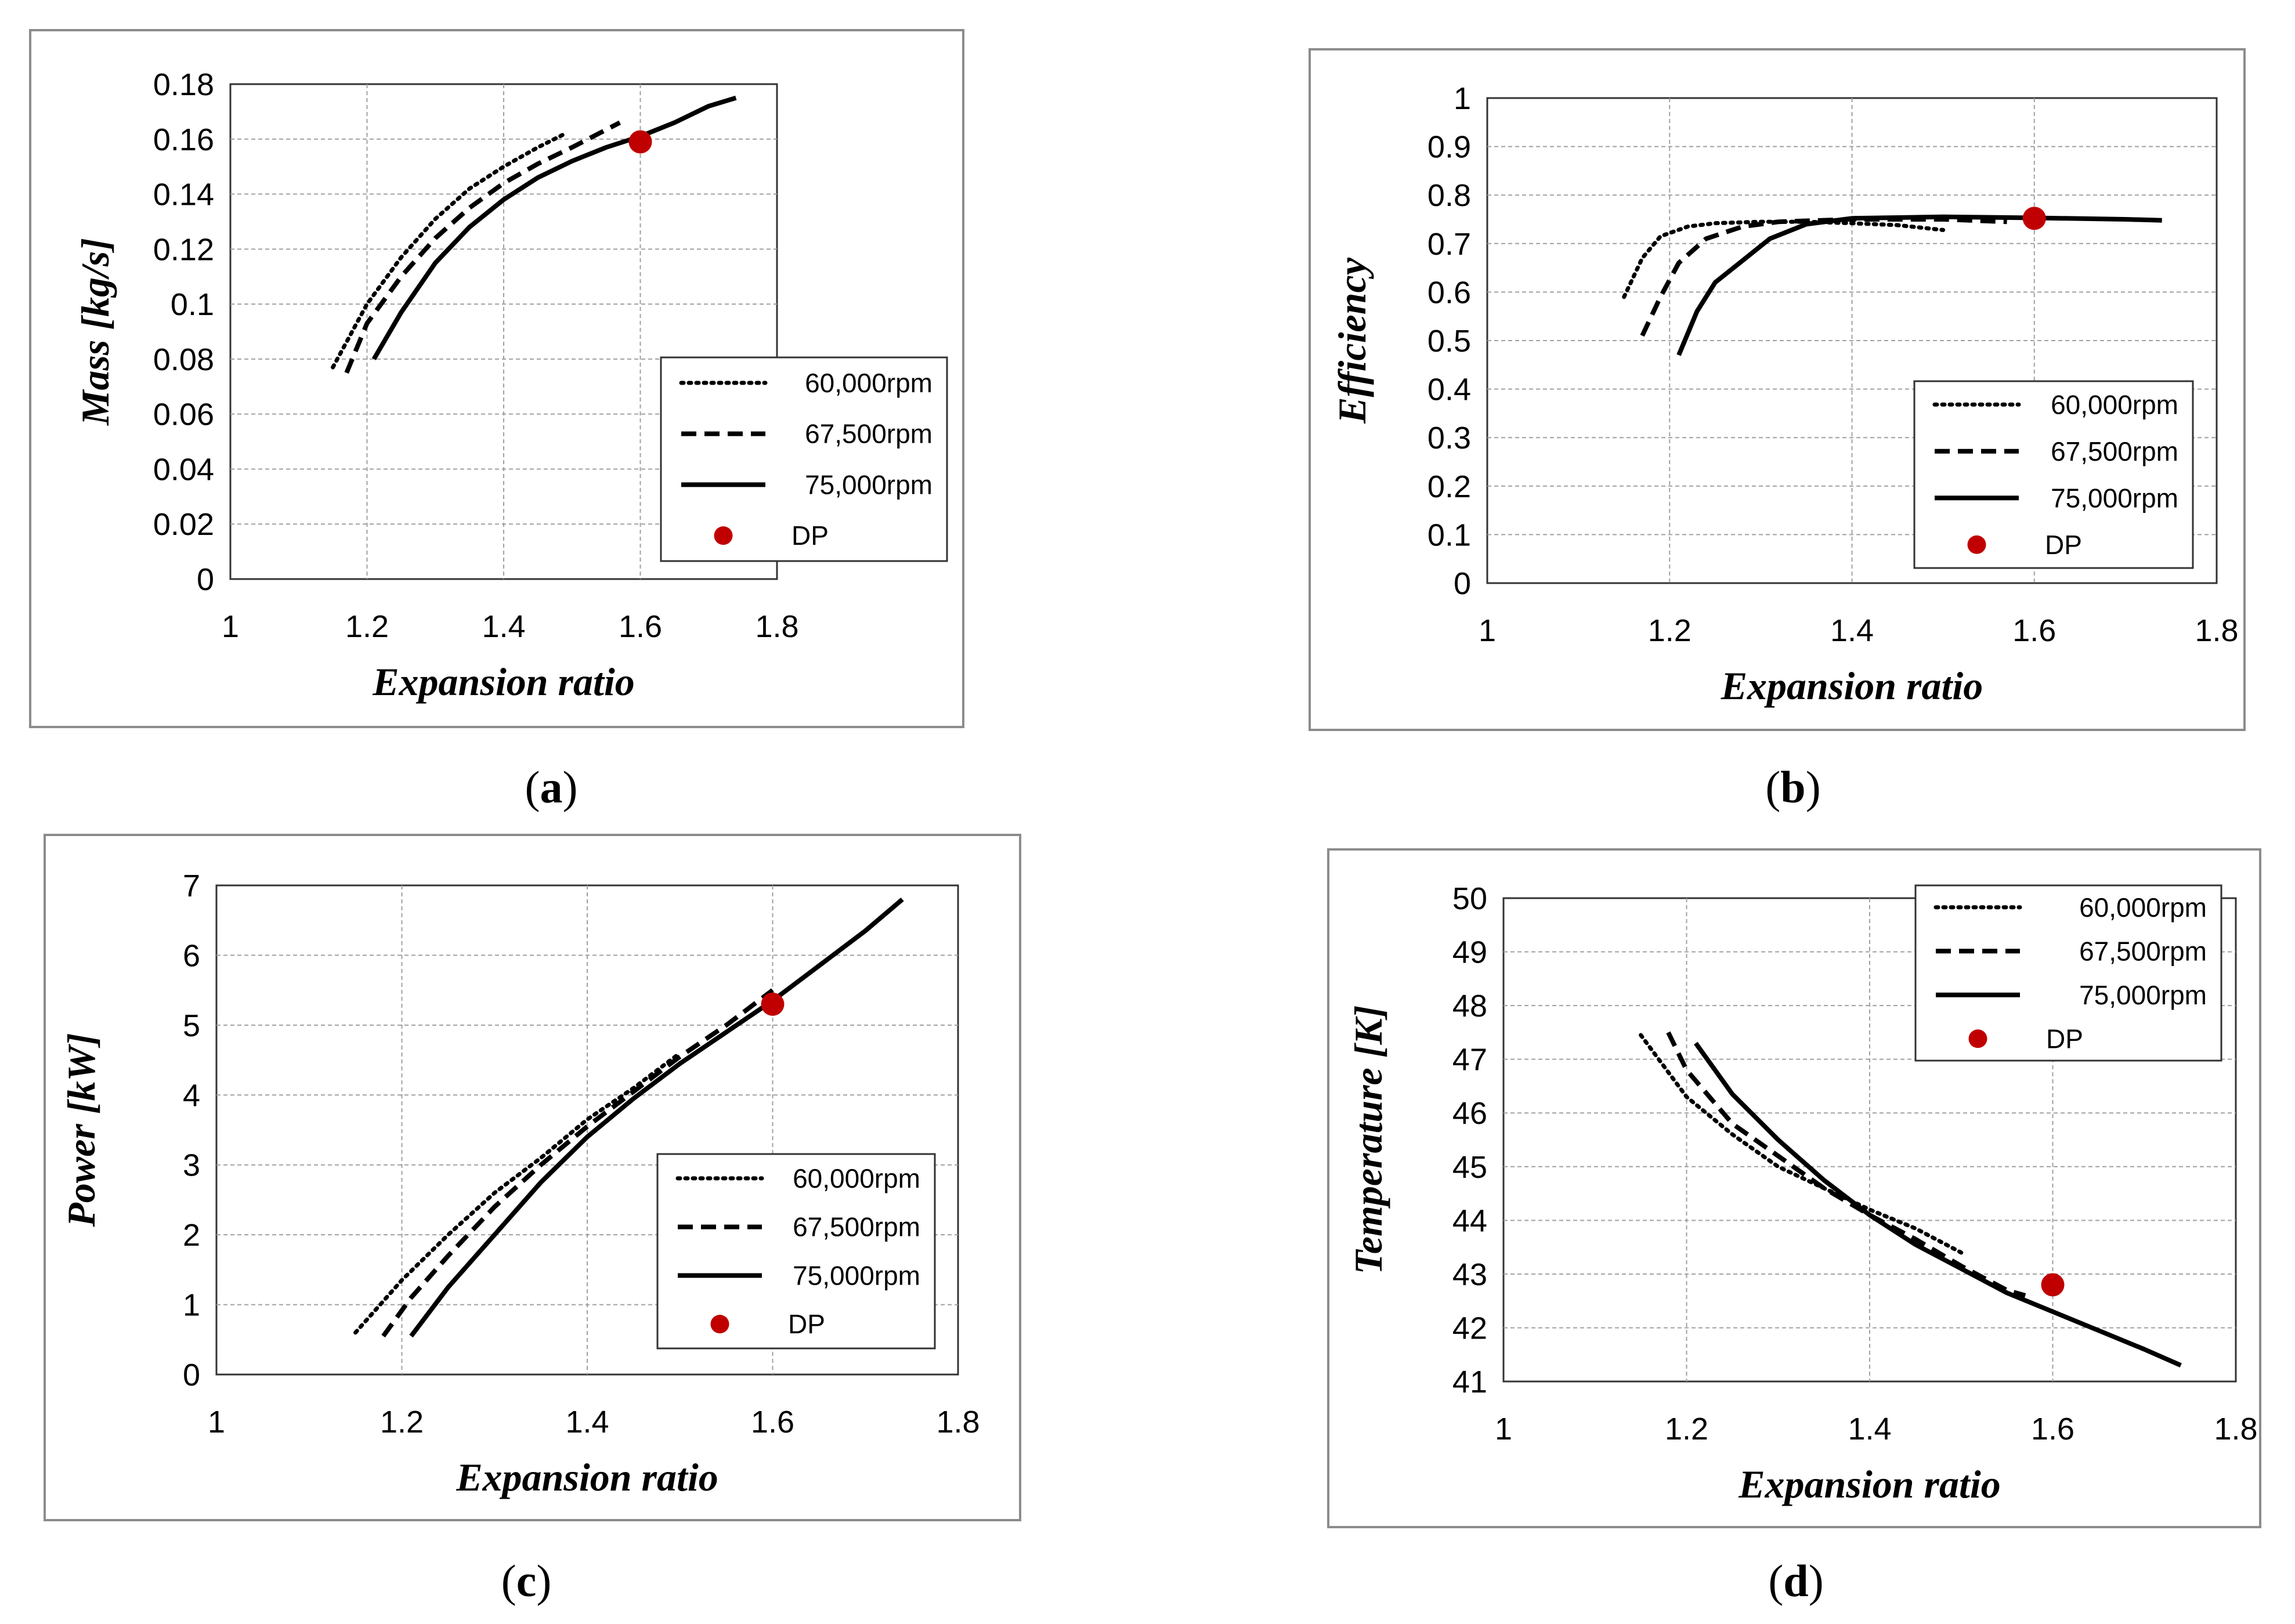 This screenshot has width=2295, height=1624. Describe the element at coordinates (1793, 787) in the screenshot. I see `caption-b: (b)` at that location.